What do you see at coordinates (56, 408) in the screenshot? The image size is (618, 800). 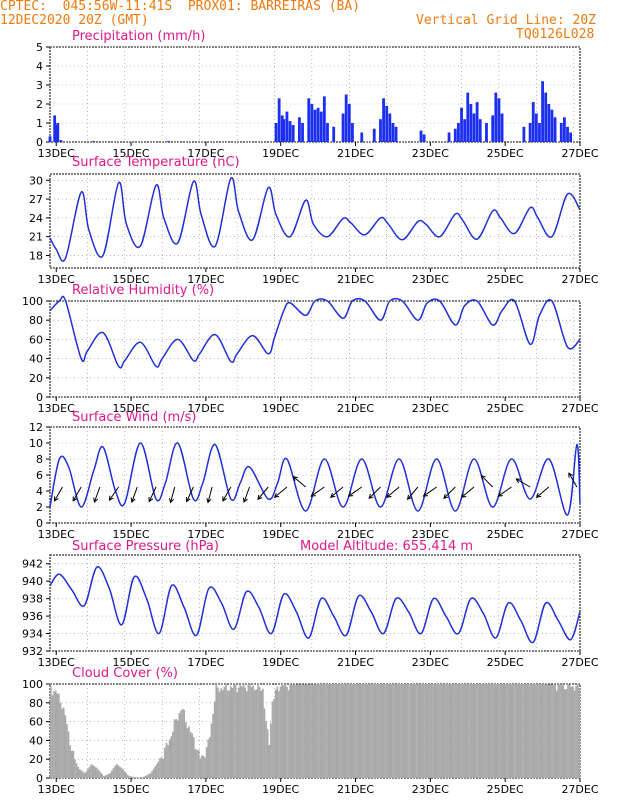 I see `x-tick-label: 13DEC` at bounding box center [56, 408].